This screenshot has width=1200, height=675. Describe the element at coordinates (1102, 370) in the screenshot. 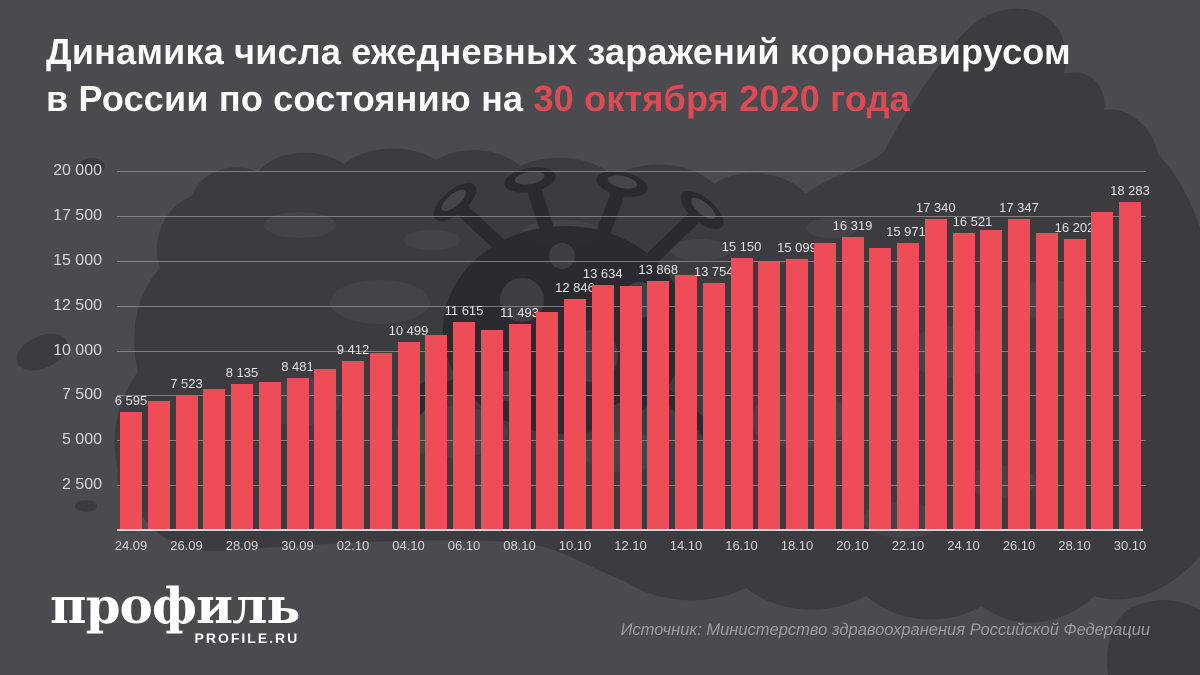

I see `bar-29.10` at that location.